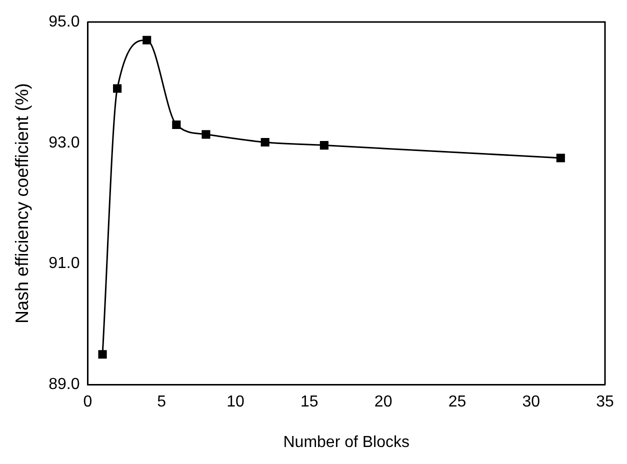  Describe the element at coordinates (383, 402) in the screenshot. I see `x-tick-label: 20` at that location.